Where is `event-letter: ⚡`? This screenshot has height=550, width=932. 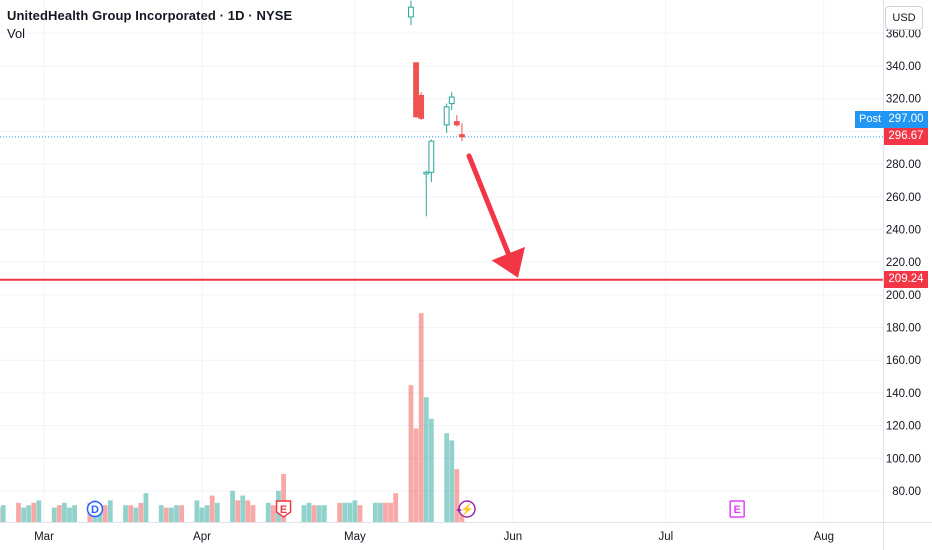 event-letter: ⚡ is located at coordinates (467, 509).